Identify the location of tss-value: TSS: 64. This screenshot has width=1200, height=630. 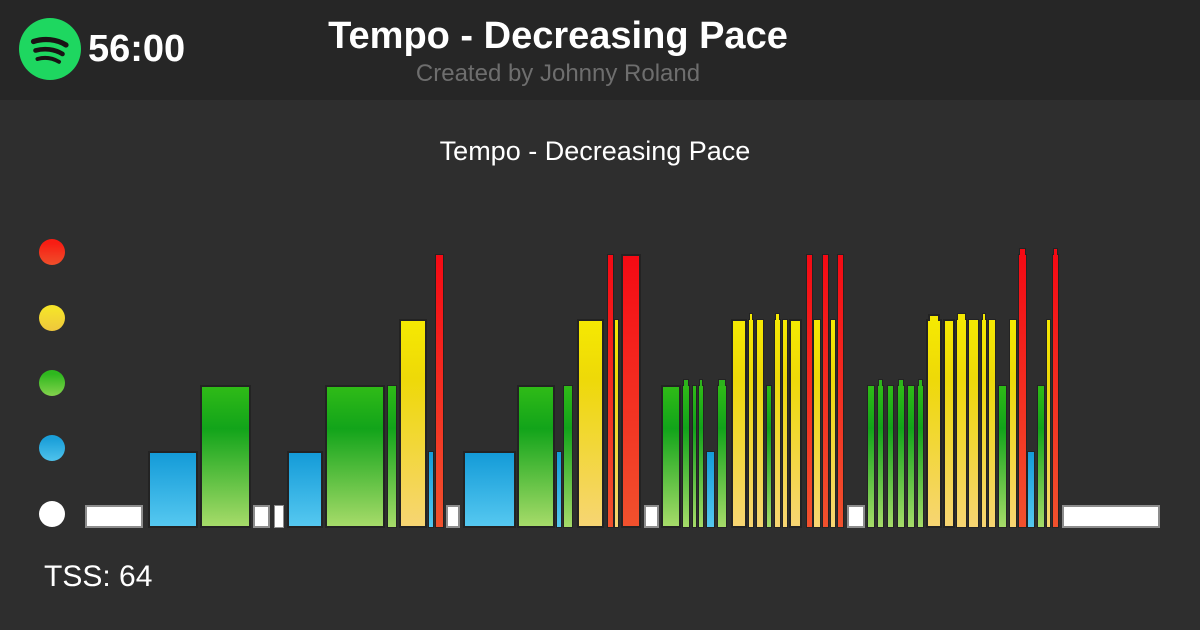
(98, 576).